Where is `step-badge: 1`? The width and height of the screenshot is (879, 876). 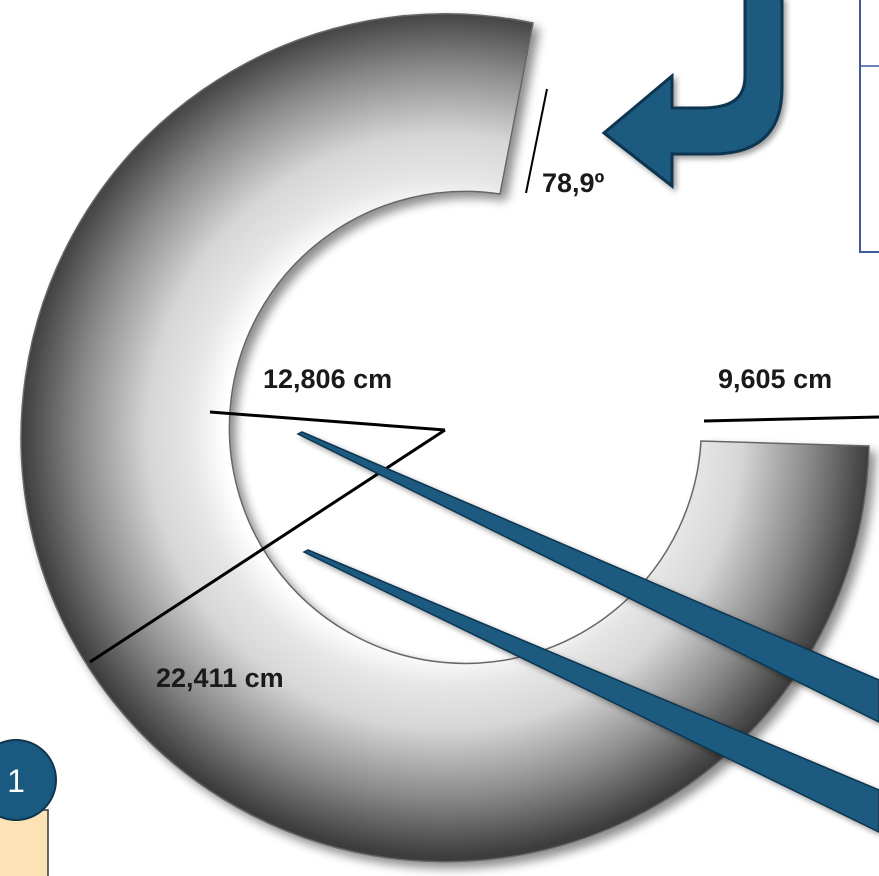 step-badge: 1 is located at coordinates (28, 807).